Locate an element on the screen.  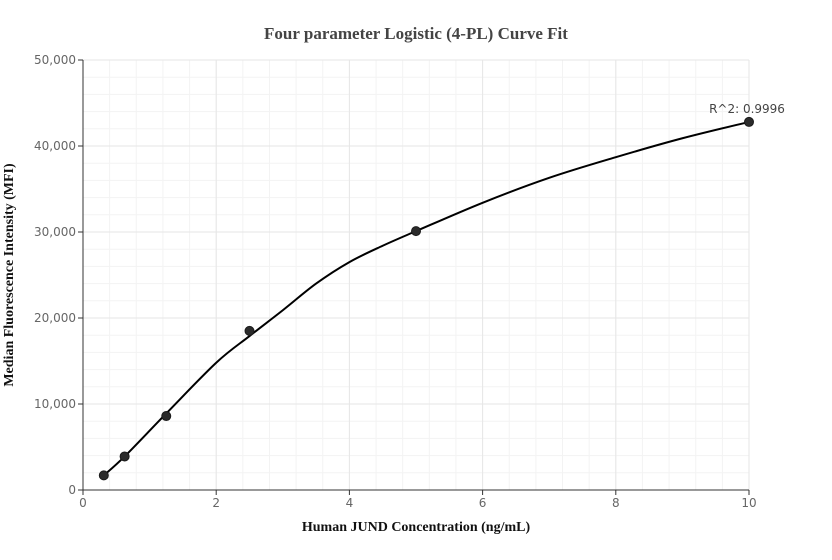
y-tick-label: 10,000 is located at coordinates (55, 404).